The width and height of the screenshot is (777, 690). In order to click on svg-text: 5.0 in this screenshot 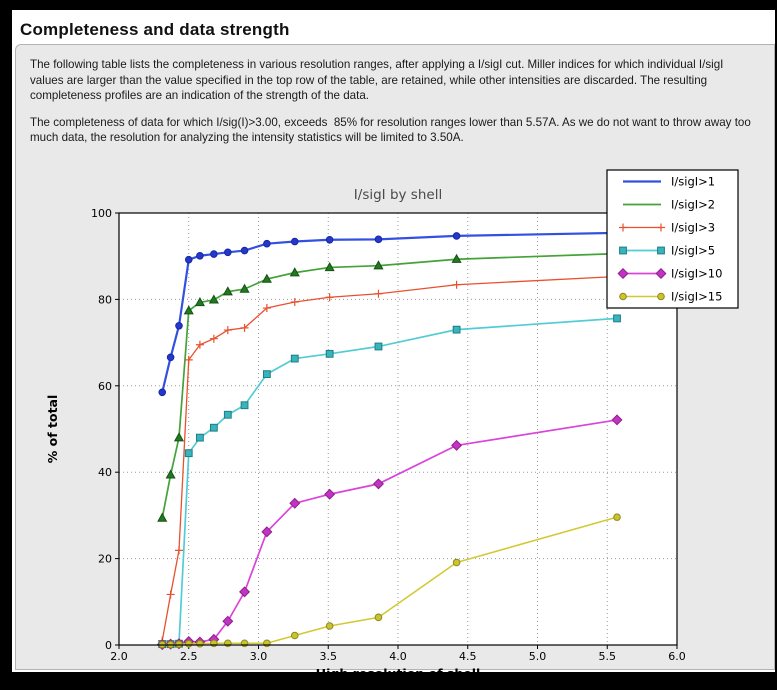, I will do `click(538, 656)`.